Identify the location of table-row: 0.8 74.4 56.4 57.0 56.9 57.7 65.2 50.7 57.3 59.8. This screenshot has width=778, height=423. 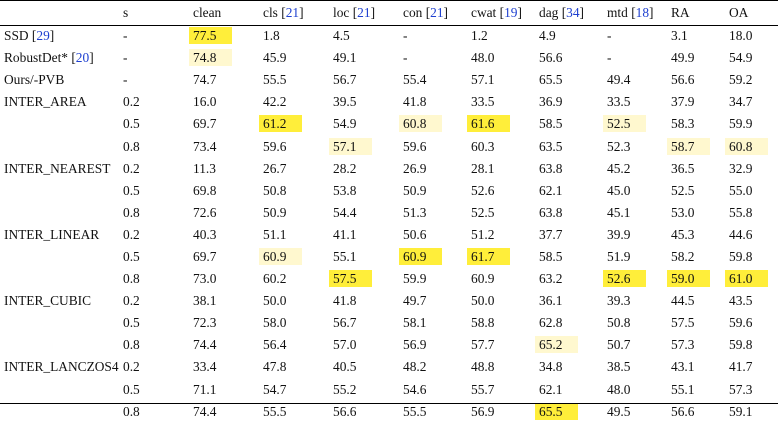
(389, 345).